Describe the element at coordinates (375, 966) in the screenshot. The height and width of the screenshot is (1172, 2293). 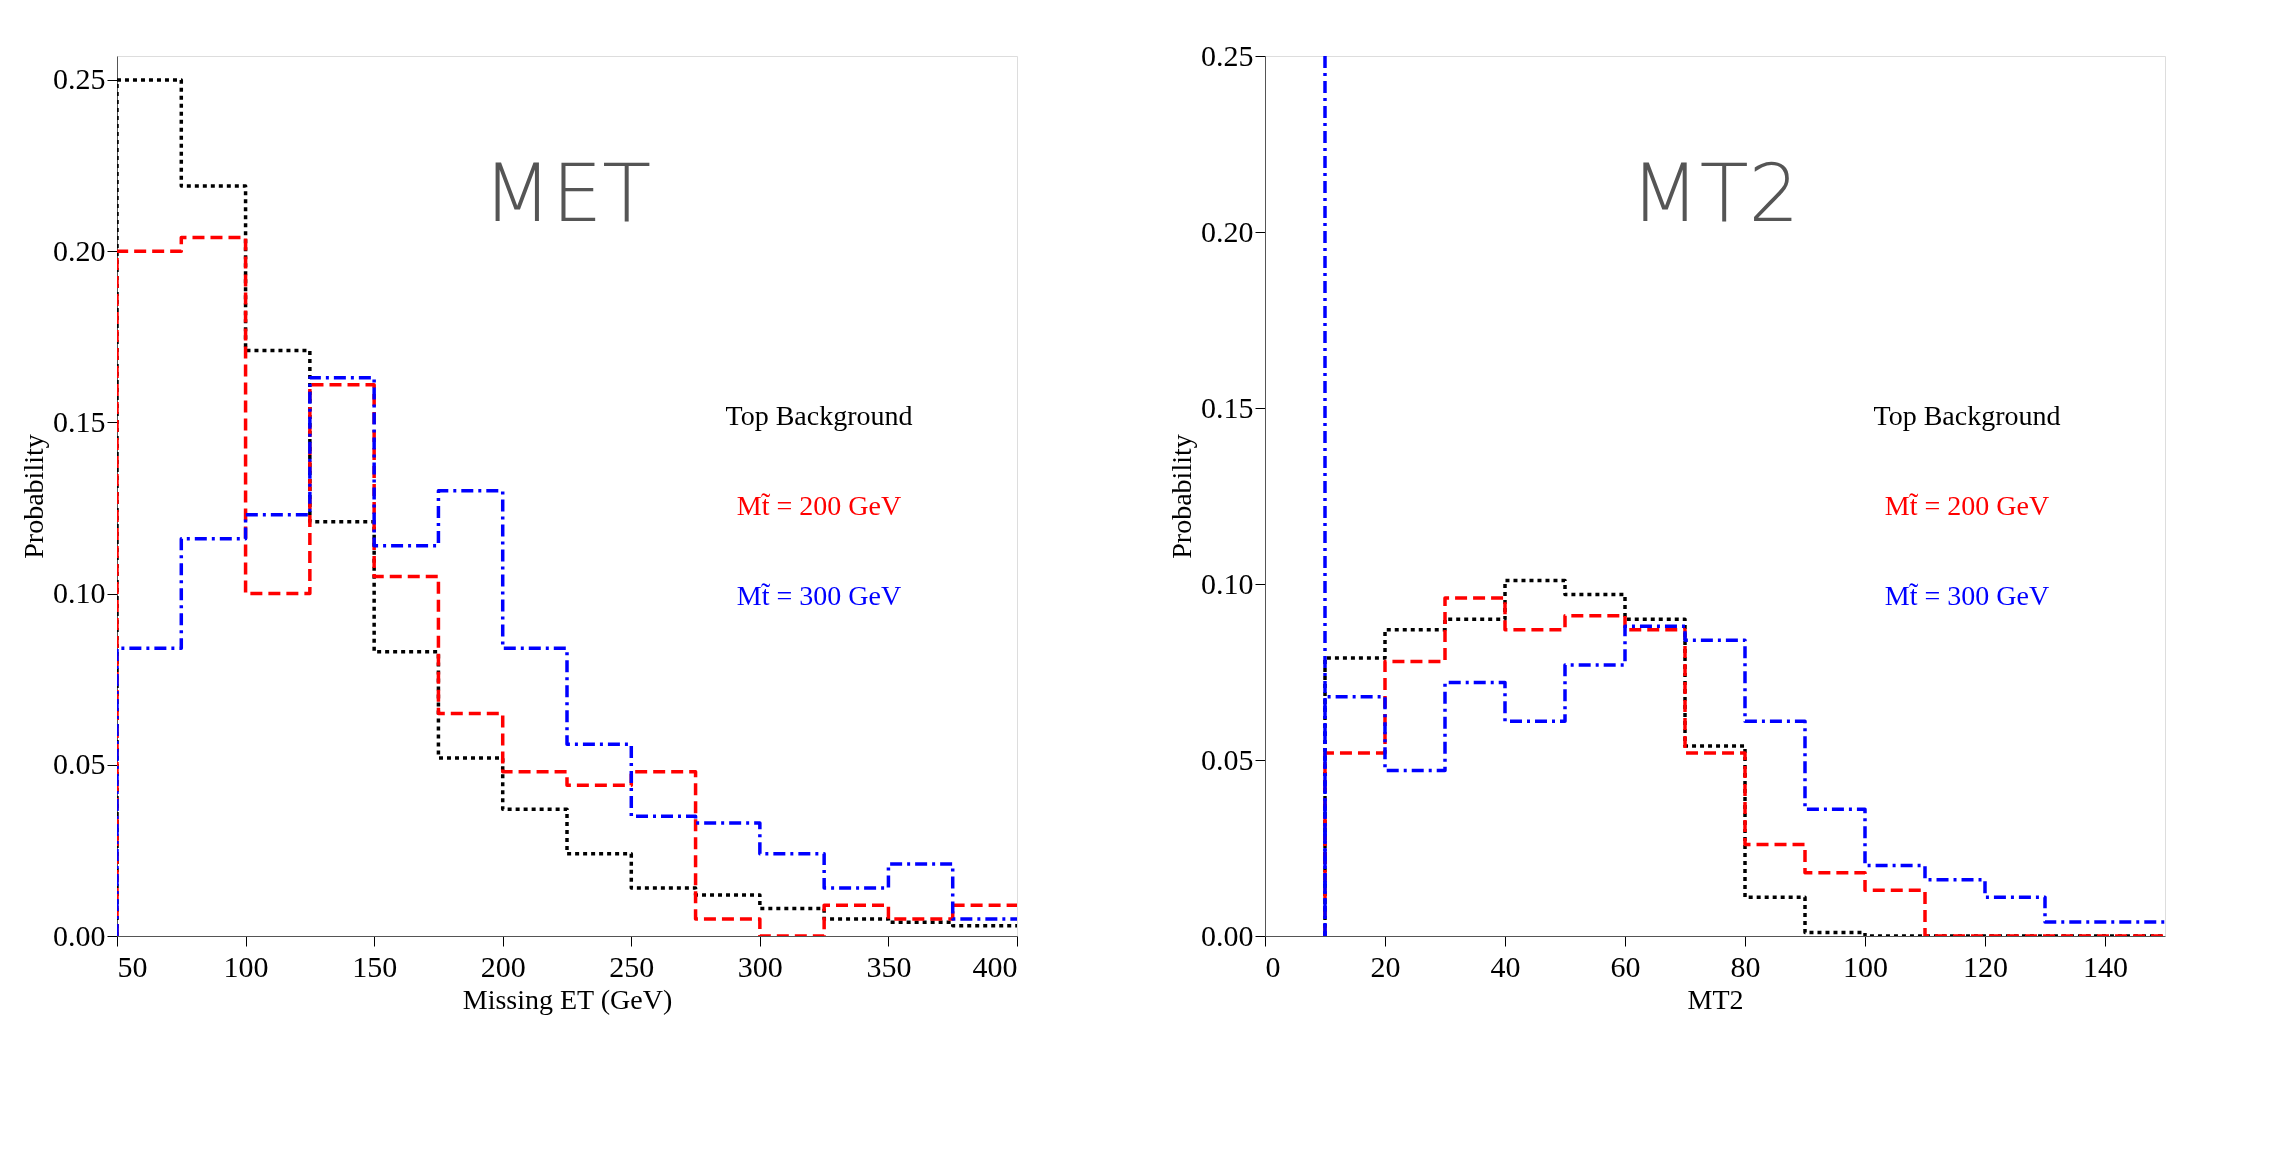
I see `x-tick-label: 150` at that location.